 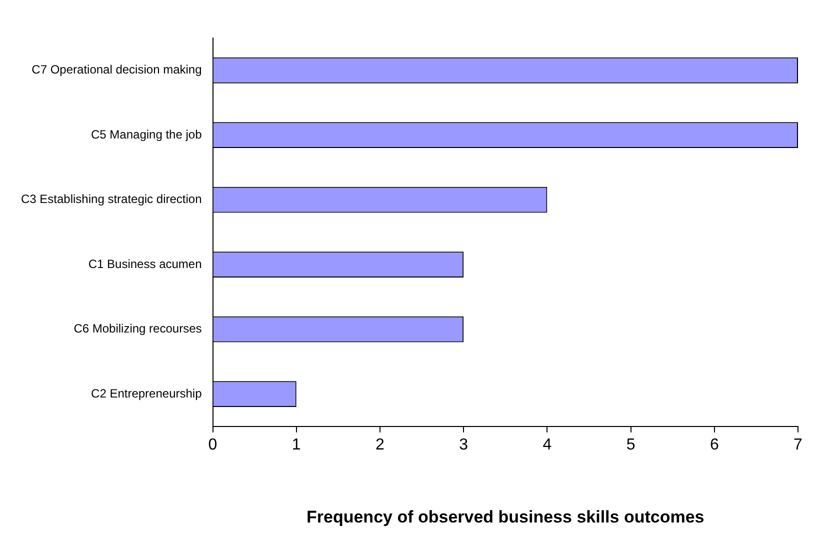 I want to click on y-tick-label: C2 Entrepreneurship, so click(x=146, y=393).